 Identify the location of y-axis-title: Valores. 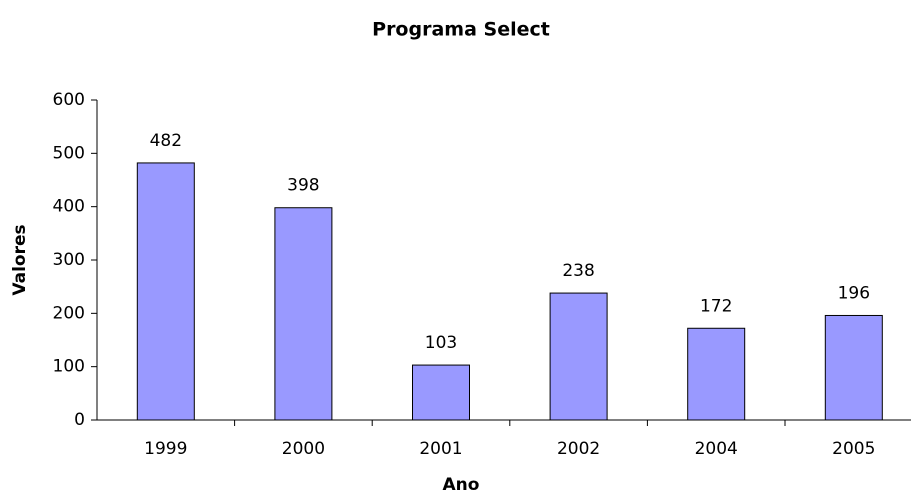
(20, 259).